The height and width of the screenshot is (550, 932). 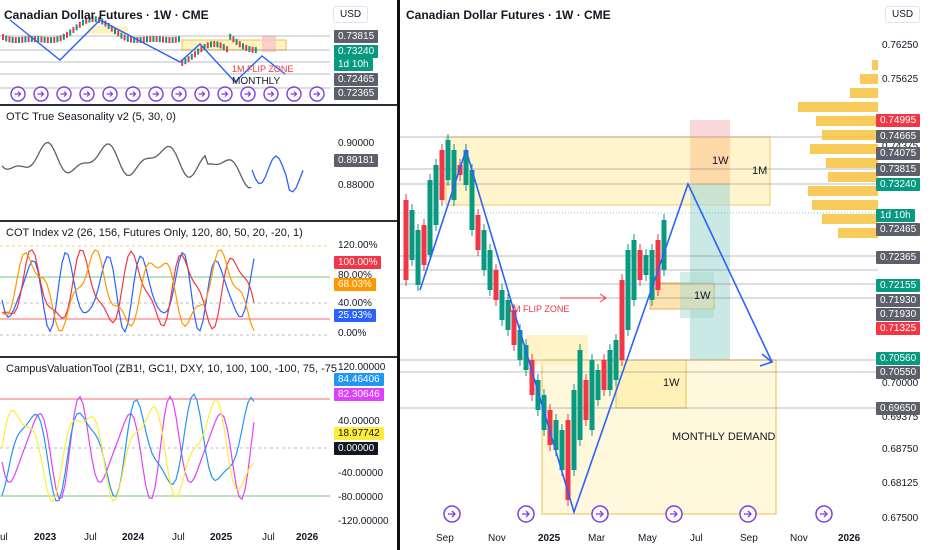 What do you see at coordinates (671, 383) in the screenshot?
I see `zone-label-1w-low: 1W` at bounding box center [671, 383].